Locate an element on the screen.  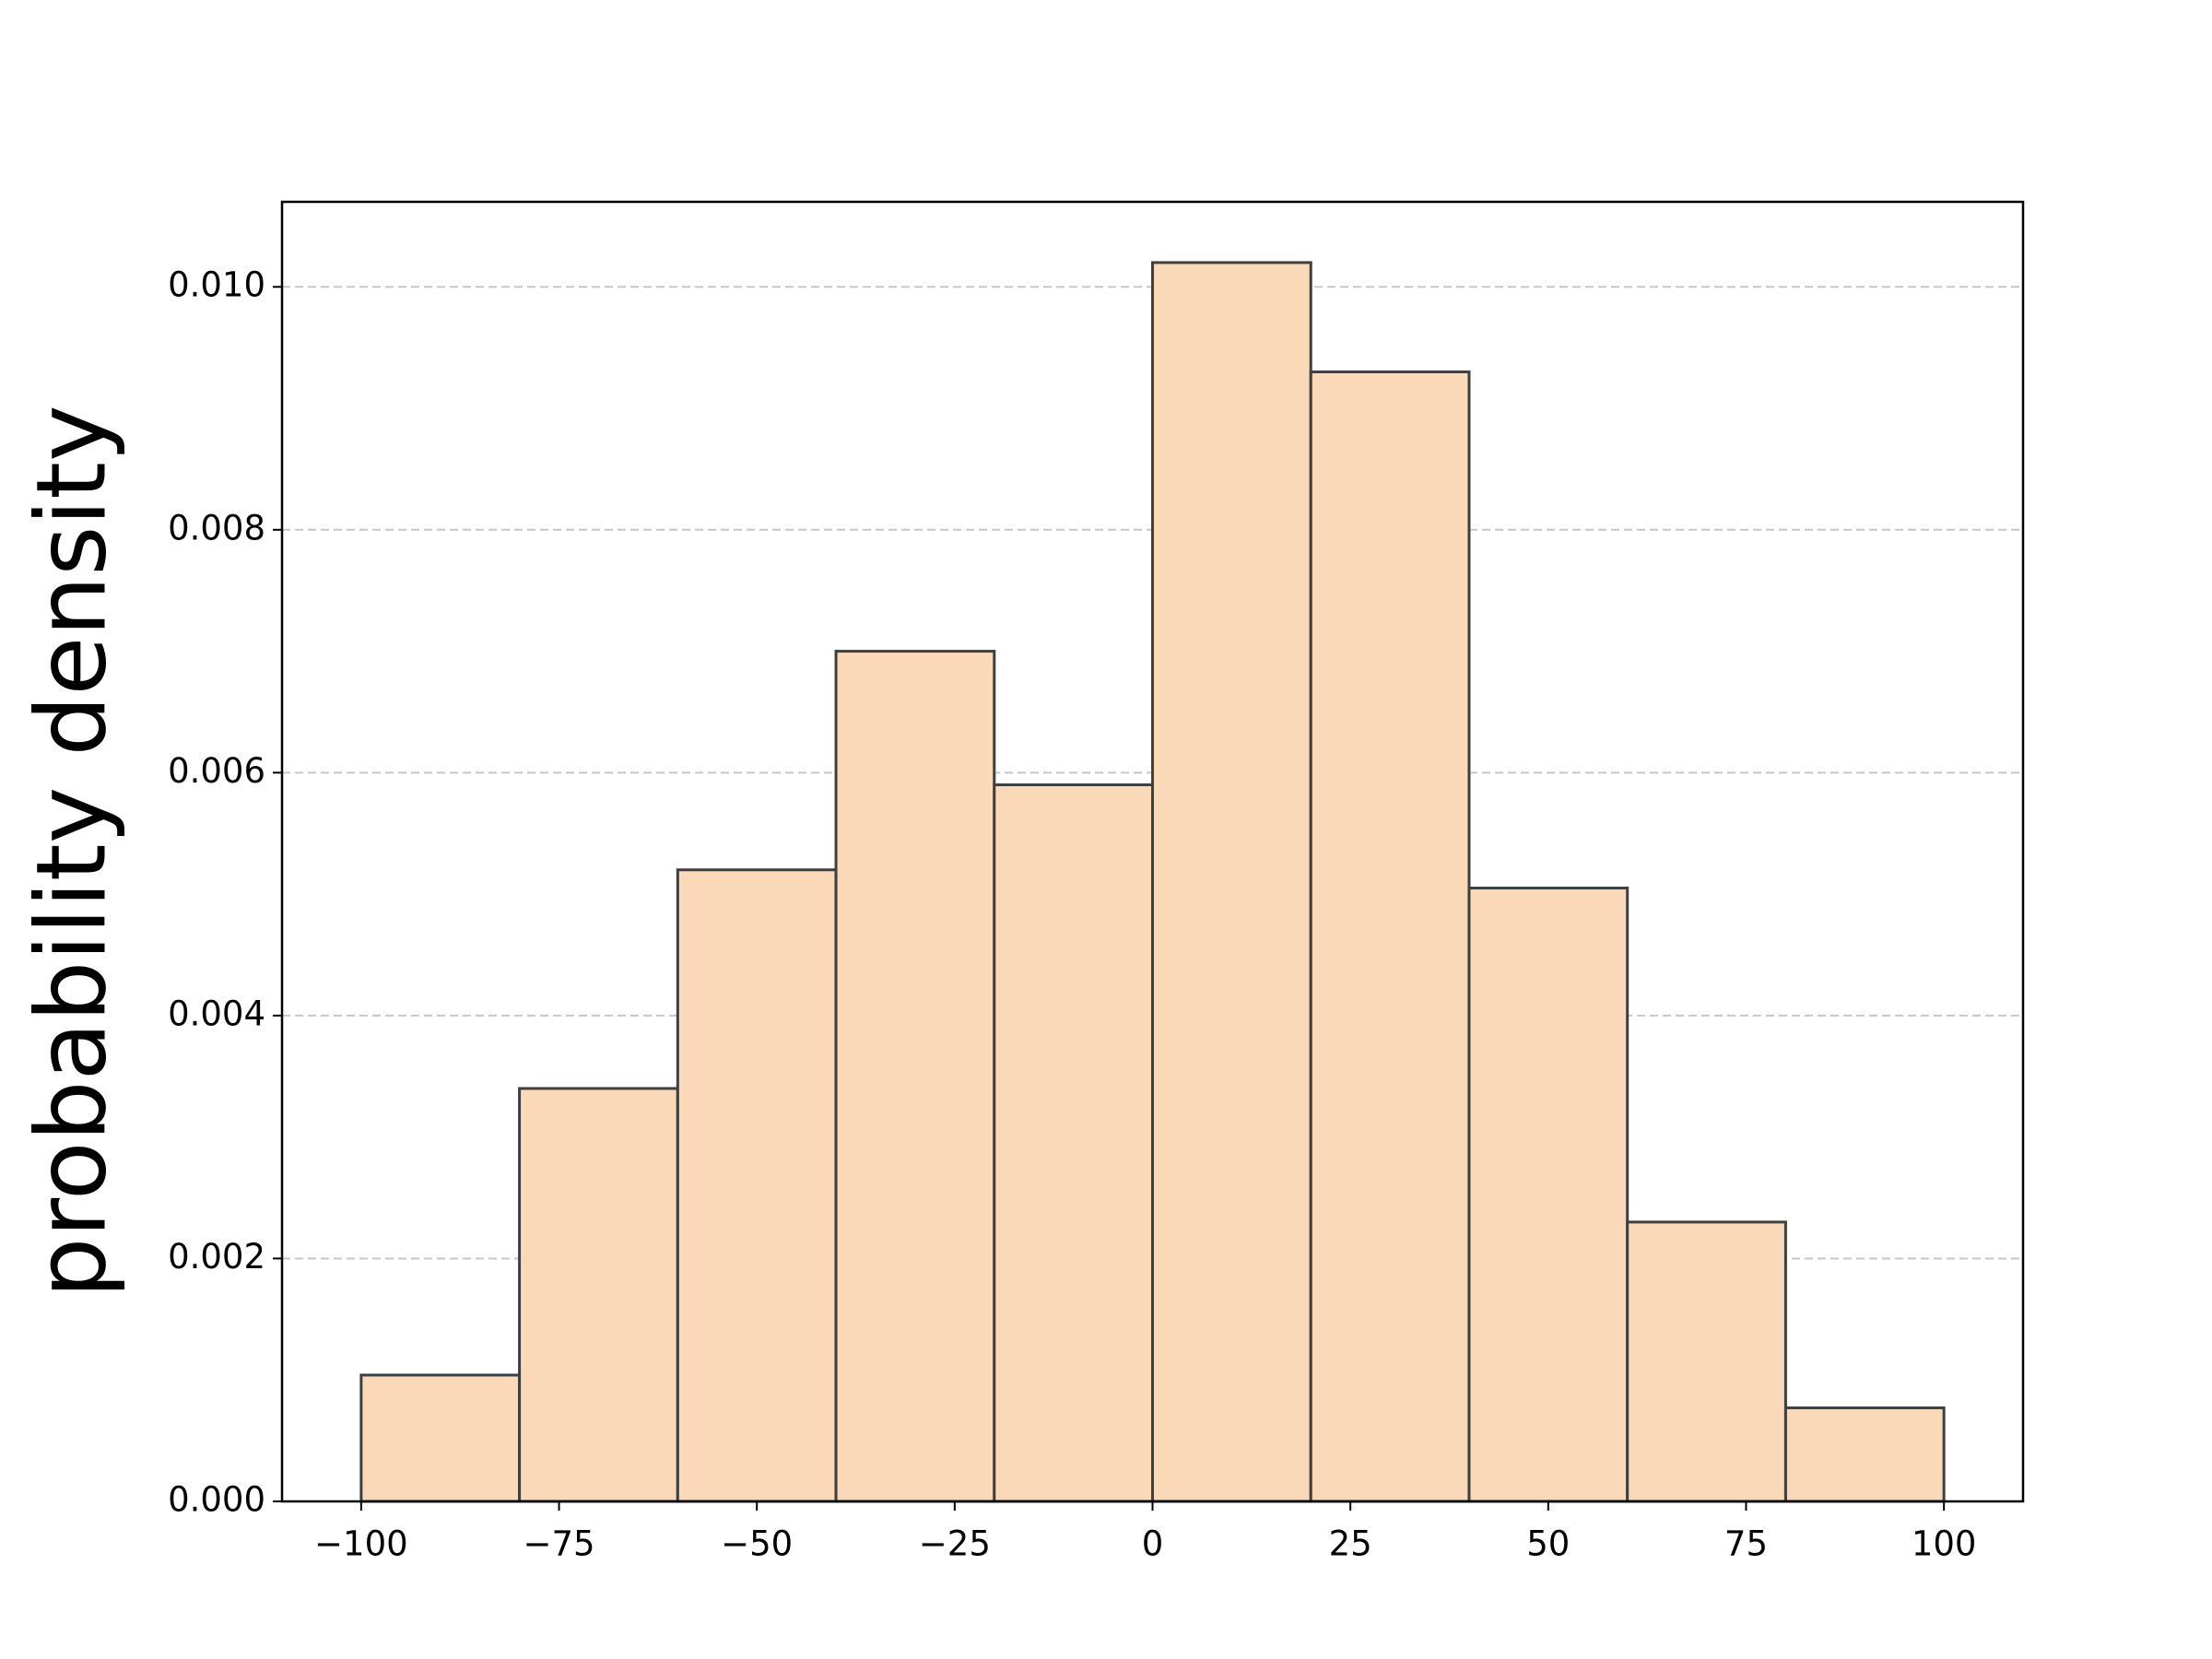
x-tick-label: 0 is located at coordinates (1153, 1544).